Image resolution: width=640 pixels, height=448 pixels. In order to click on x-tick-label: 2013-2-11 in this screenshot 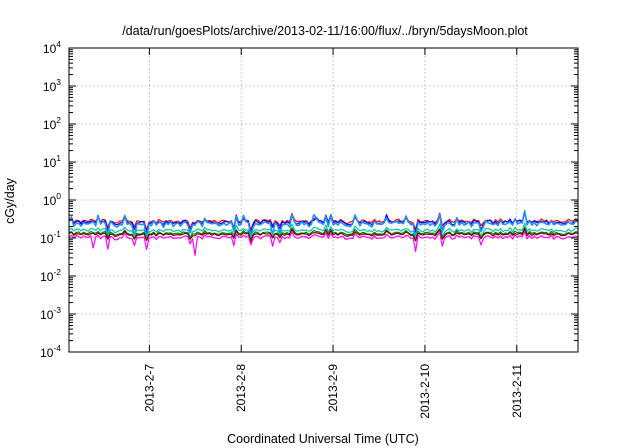, I will do `click(517, 391)`.